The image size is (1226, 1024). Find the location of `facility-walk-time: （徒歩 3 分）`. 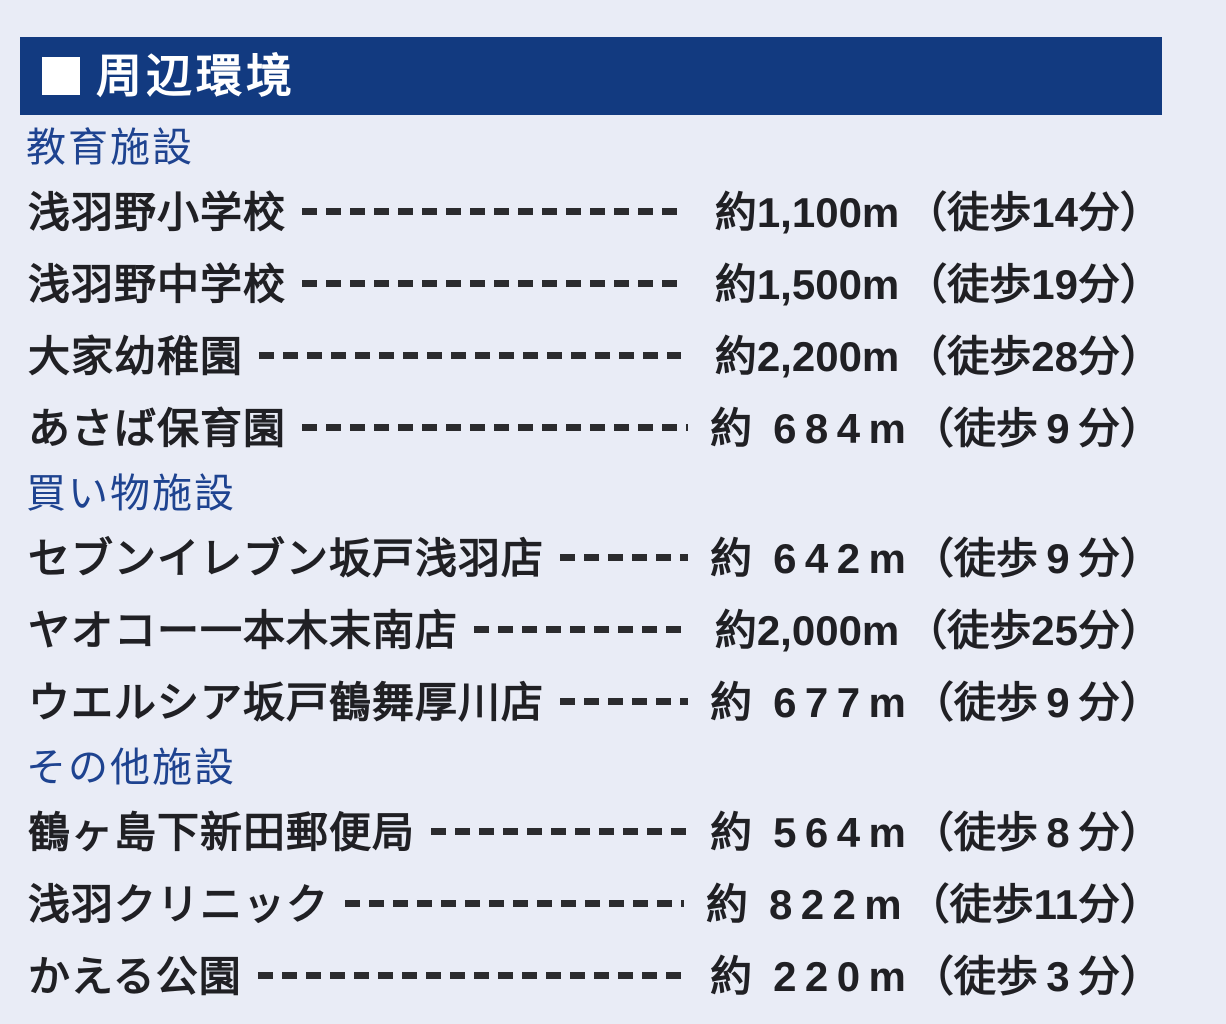

facility-walk-time: （徒歩 3 分） is located at coordinates (1036, 976).